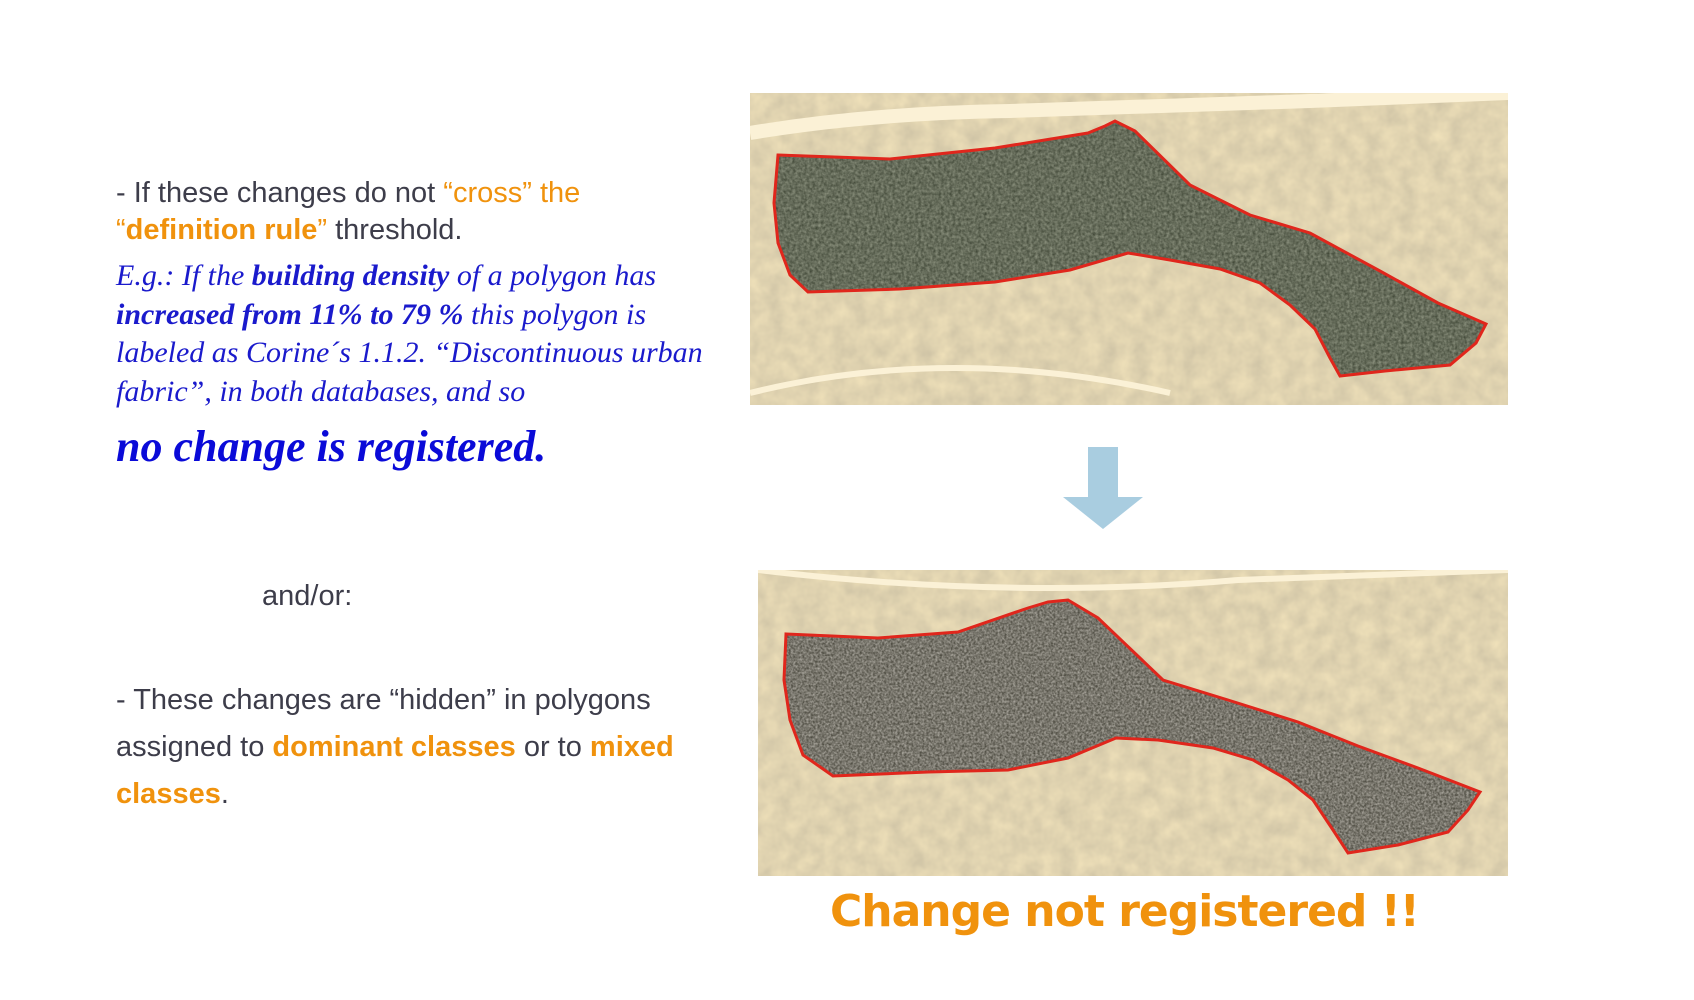 The image size is (1694, 1000). I want to click on density-increase-term: increased from 11% to 79 %, so click(290, 314).